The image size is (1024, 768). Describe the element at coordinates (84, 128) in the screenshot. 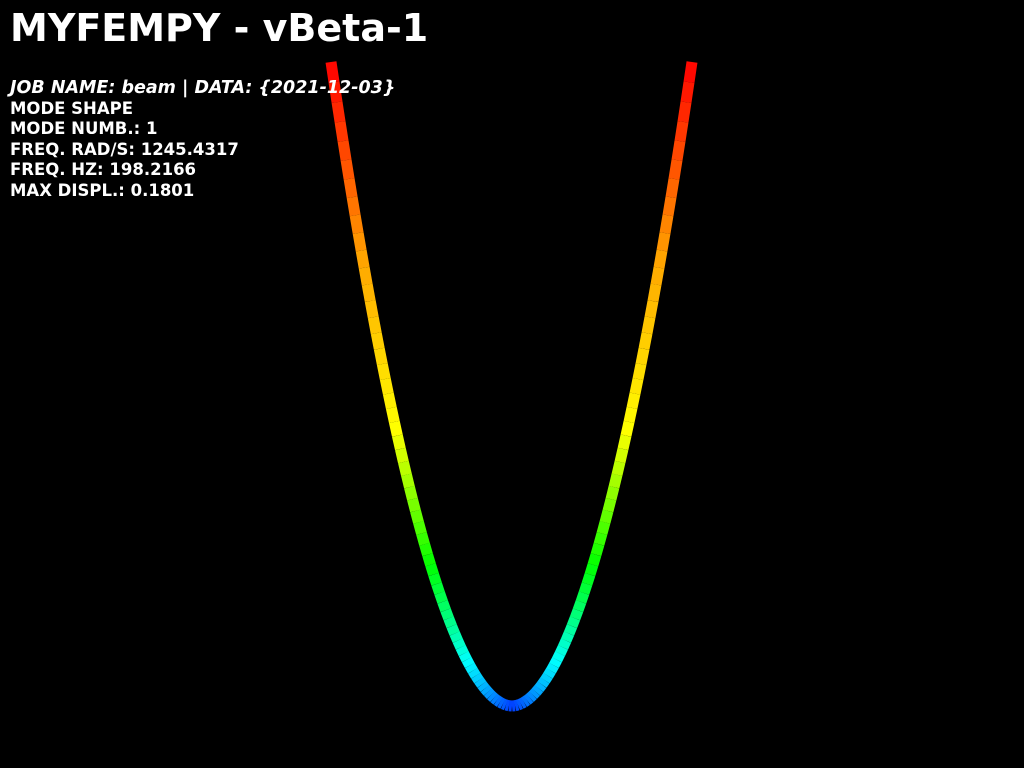

I see `mode-number: MODE NUMB.: 1` at that location.